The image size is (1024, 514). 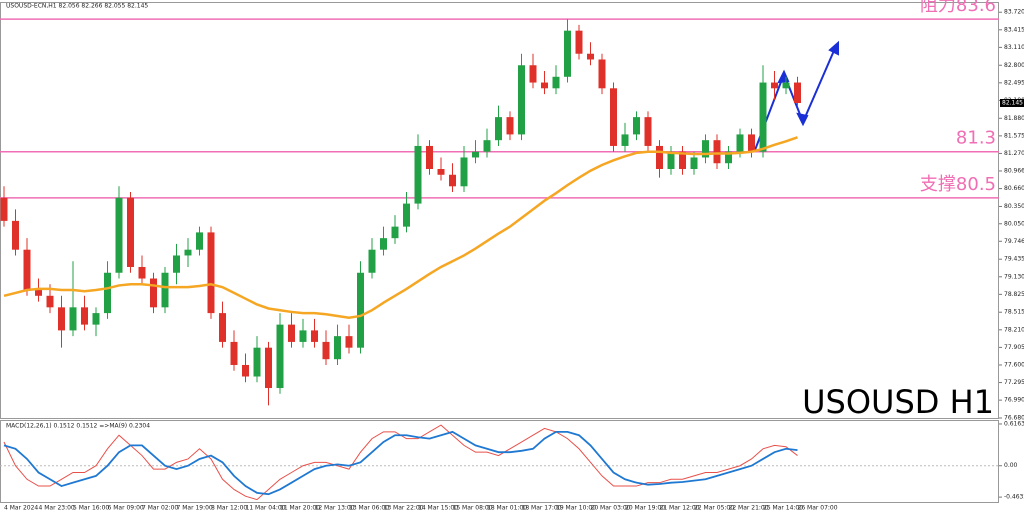 I want to click on x-tick-label: 4 Mar 2024, so click(x=21, y=508).